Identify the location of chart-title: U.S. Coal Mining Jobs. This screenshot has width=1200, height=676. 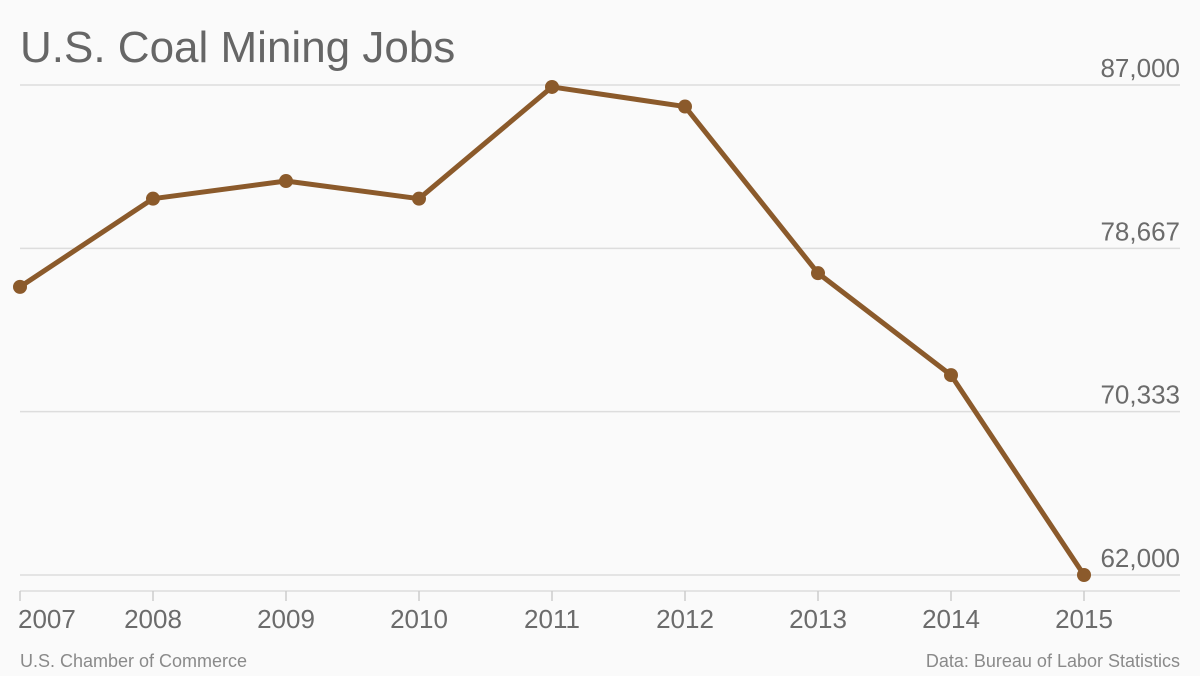
(238, 47).